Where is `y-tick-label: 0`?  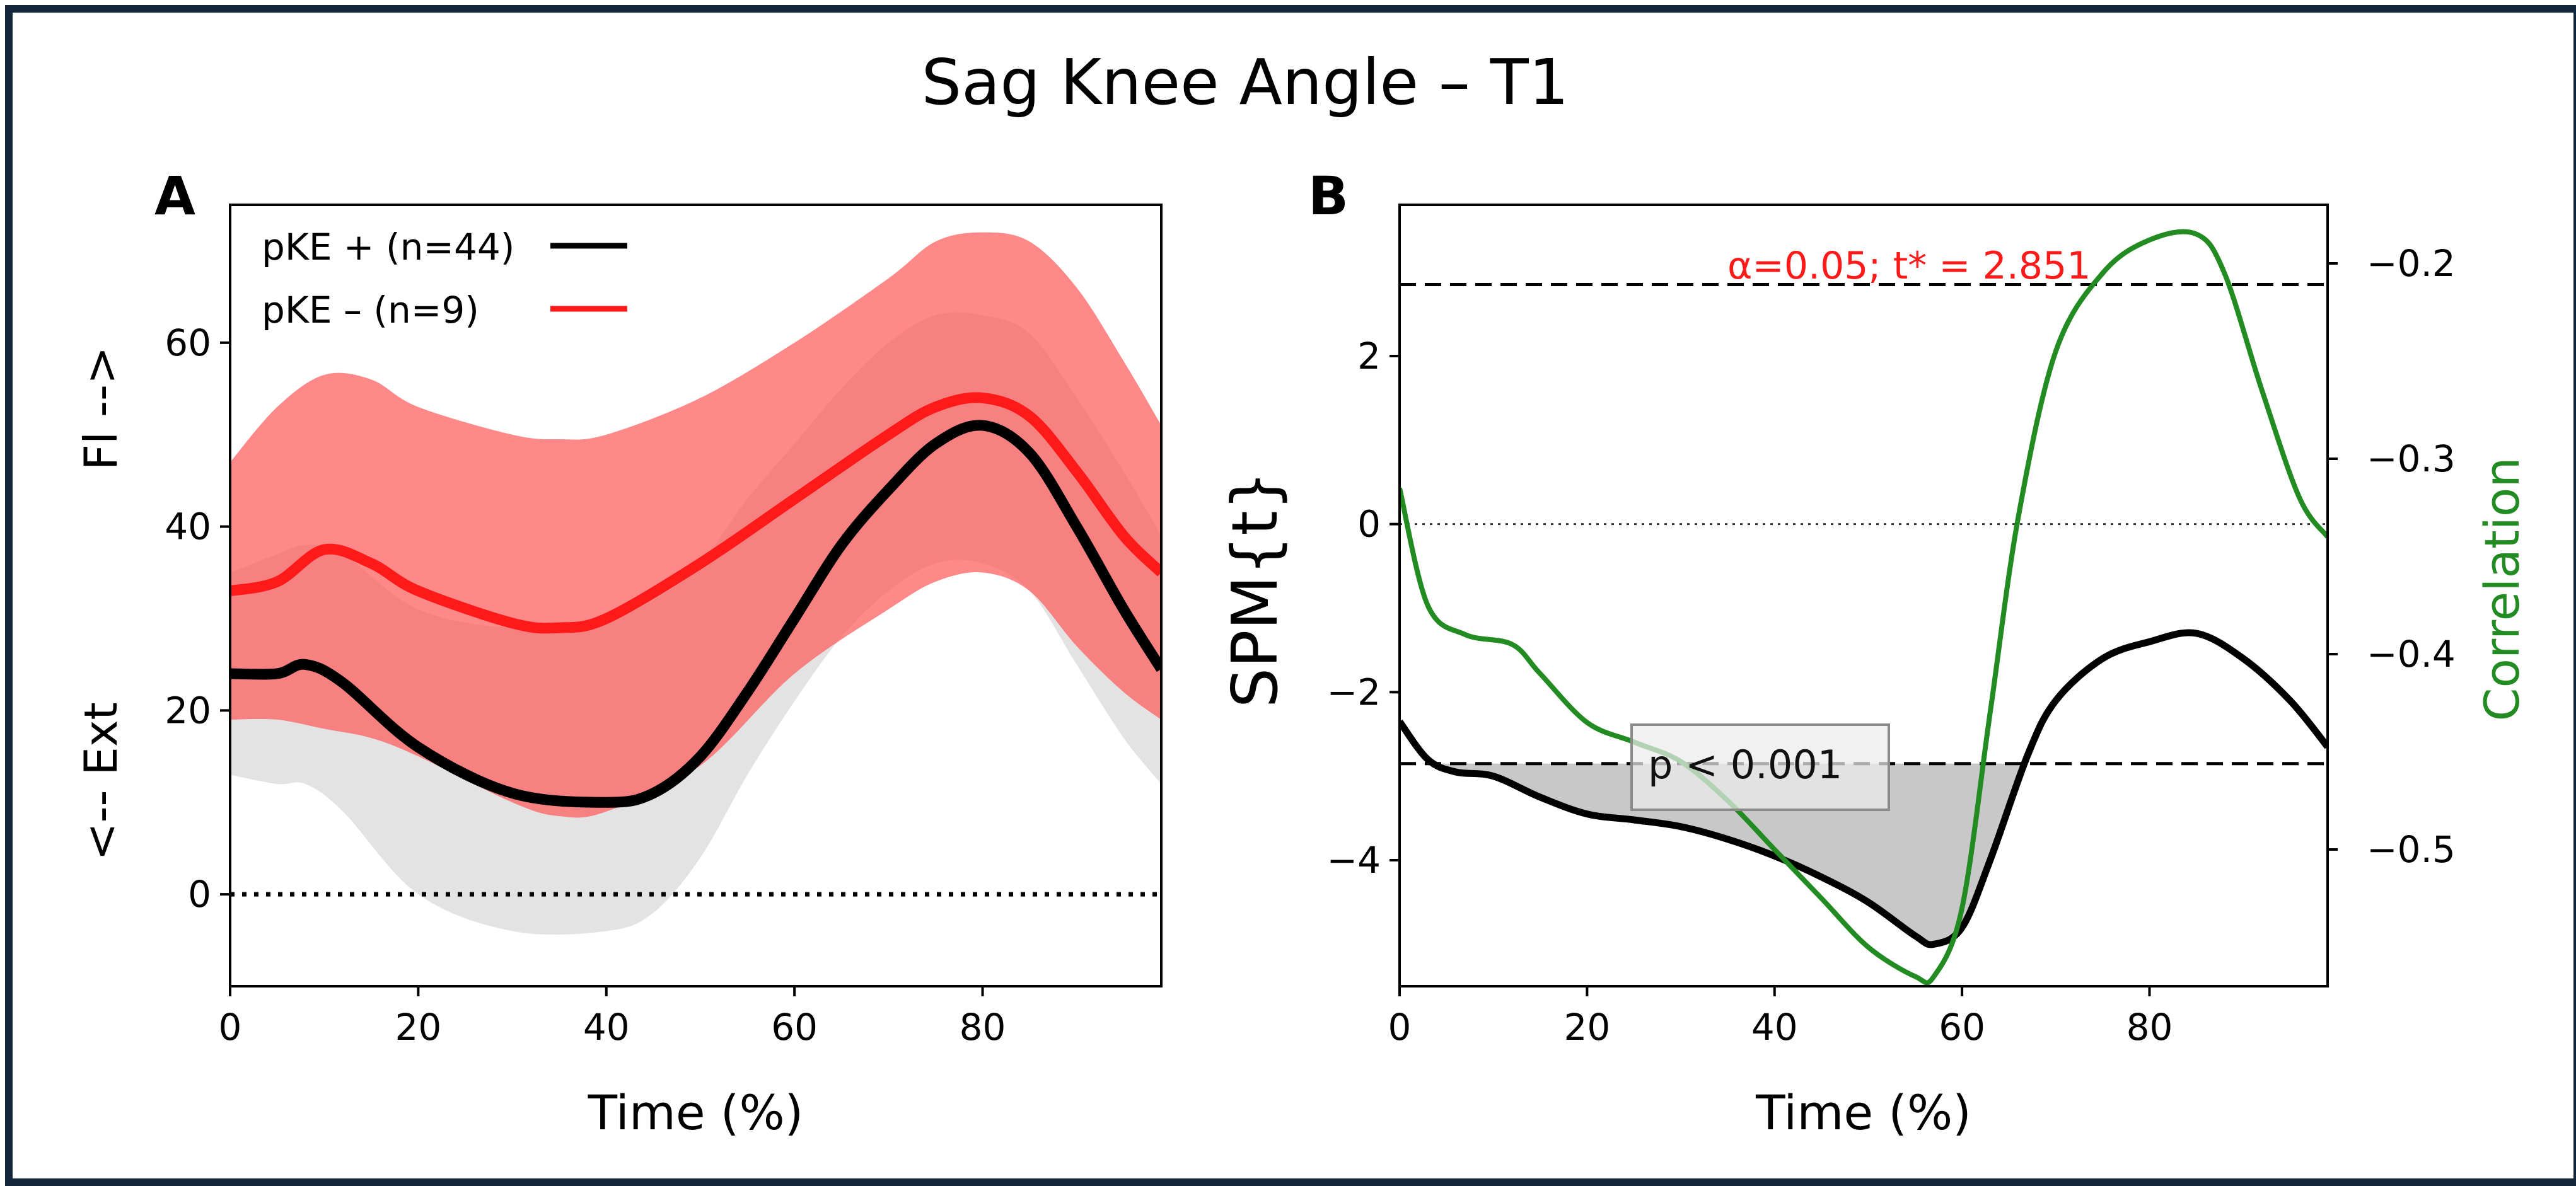
y-tick-label: 0 is located at coordinates (199, 894).